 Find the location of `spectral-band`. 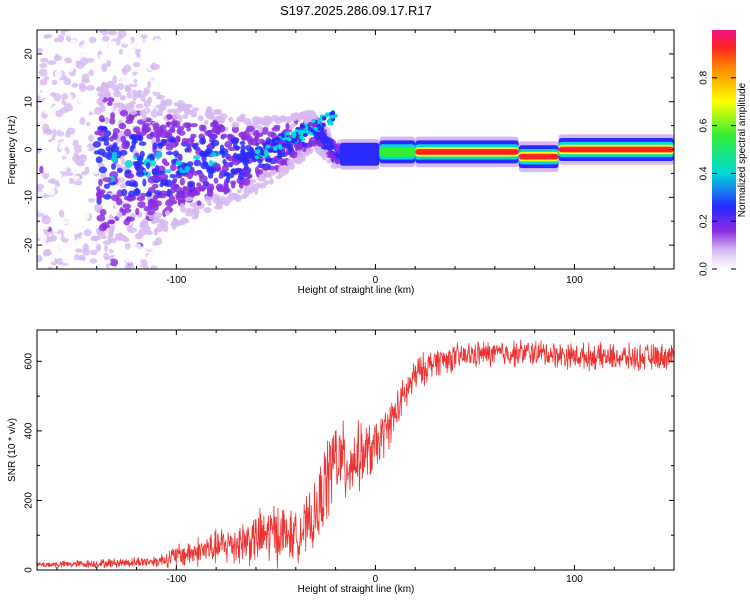

spectral-band is located at coordinates (397, 152).